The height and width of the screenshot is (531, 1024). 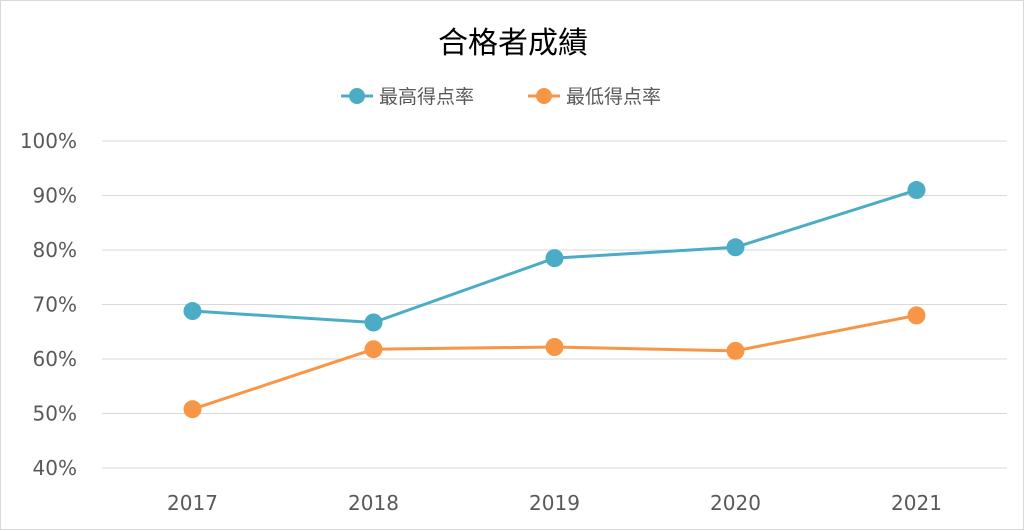 I want to click on x-tick-label: 2017, so click(x=192, y=503).